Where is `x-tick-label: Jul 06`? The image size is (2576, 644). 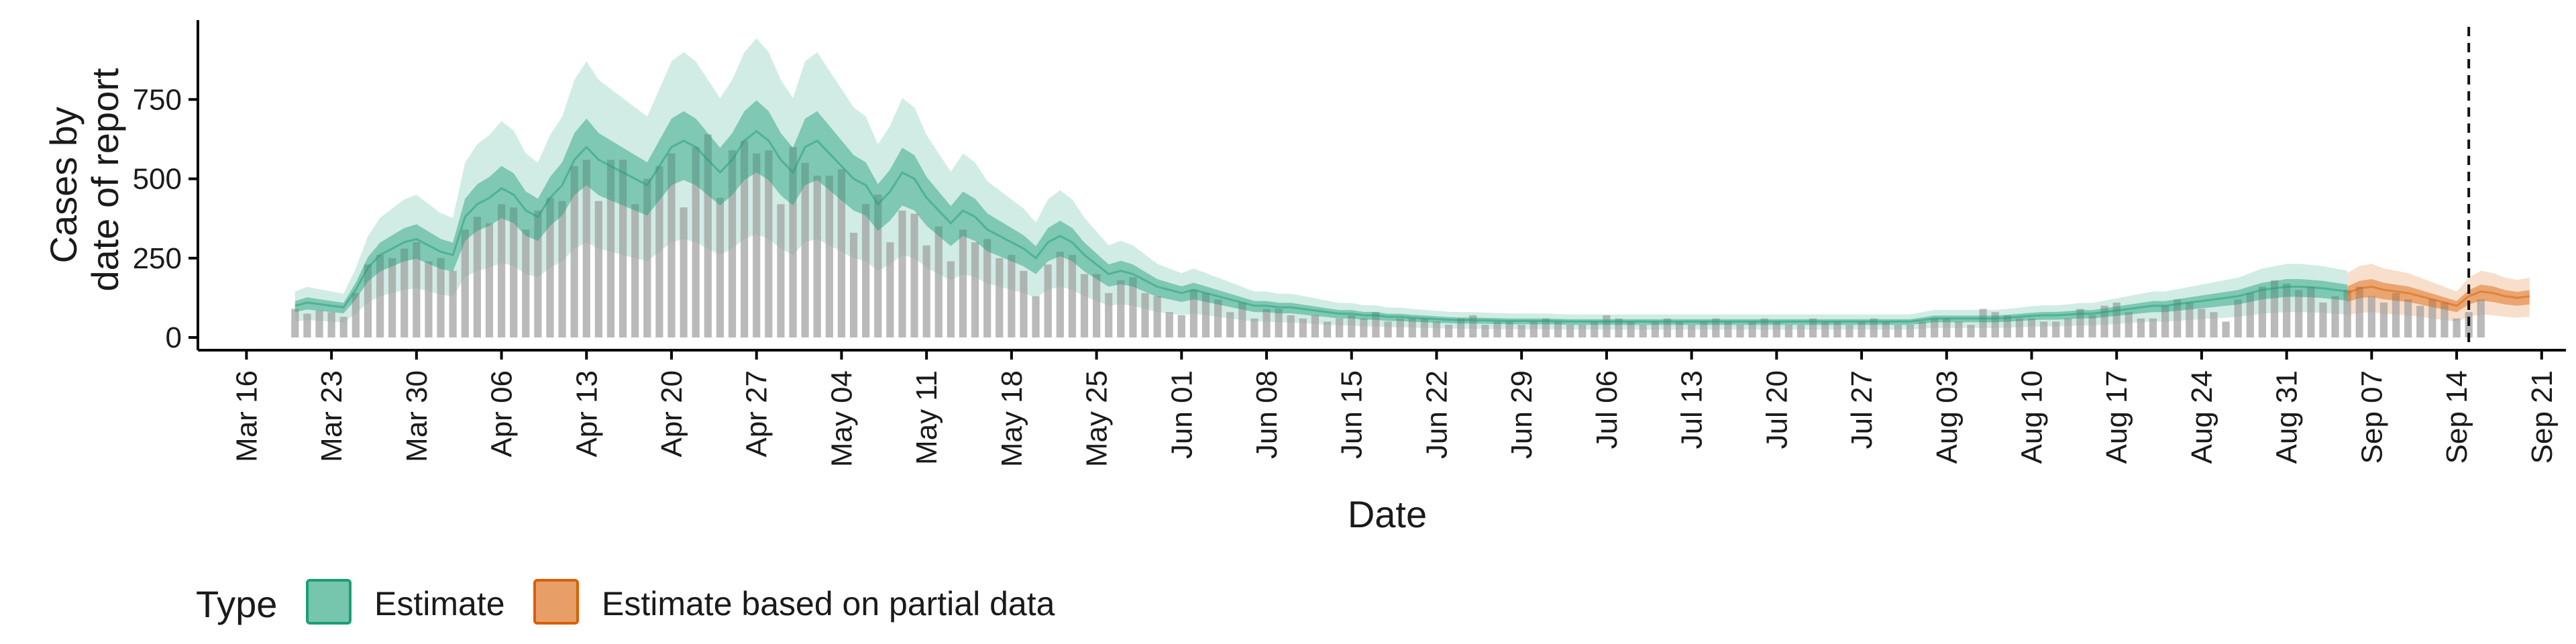 x-tick-label: Jul 06 is located at coordinates (1607, 409).